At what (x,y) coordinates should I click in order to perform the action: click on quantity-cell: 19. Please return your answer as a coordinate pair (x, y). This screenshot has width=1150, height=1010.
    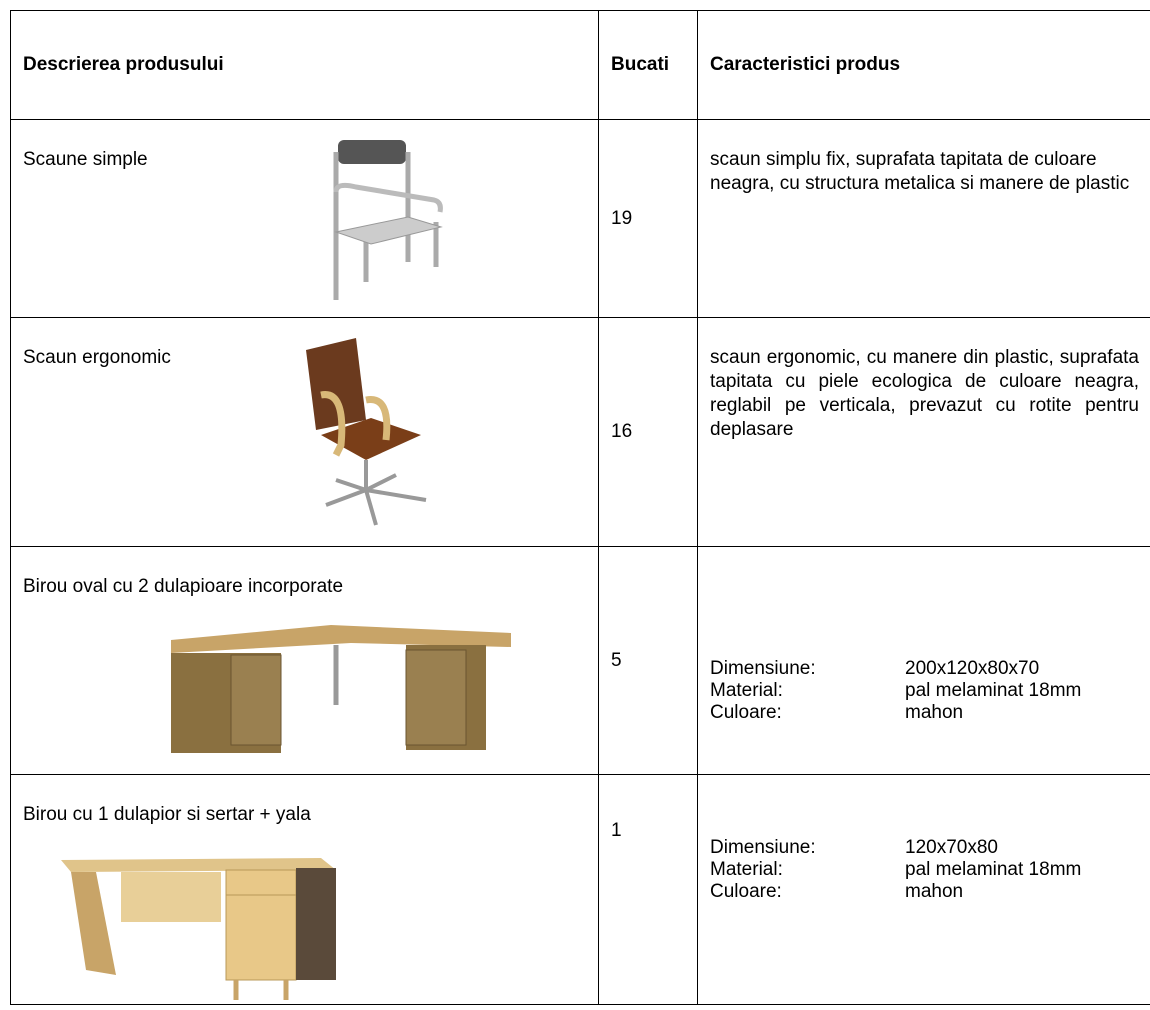
    Looking at the image, I should click on (648, 219).